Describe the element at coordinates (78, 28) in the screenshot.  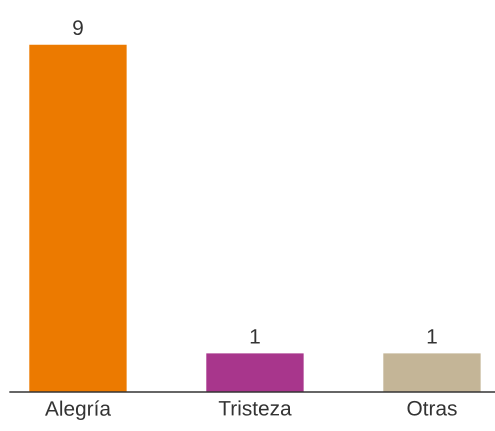
I see `data-label: 9` at that location.